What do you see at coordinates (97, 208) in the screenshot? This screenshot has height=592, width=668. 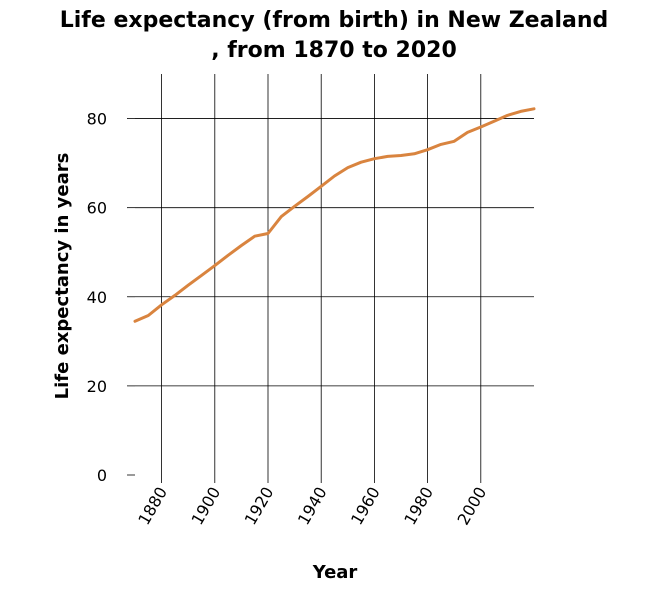 I see `y-tick-label-60: 60` at bounding box center [97, 208].